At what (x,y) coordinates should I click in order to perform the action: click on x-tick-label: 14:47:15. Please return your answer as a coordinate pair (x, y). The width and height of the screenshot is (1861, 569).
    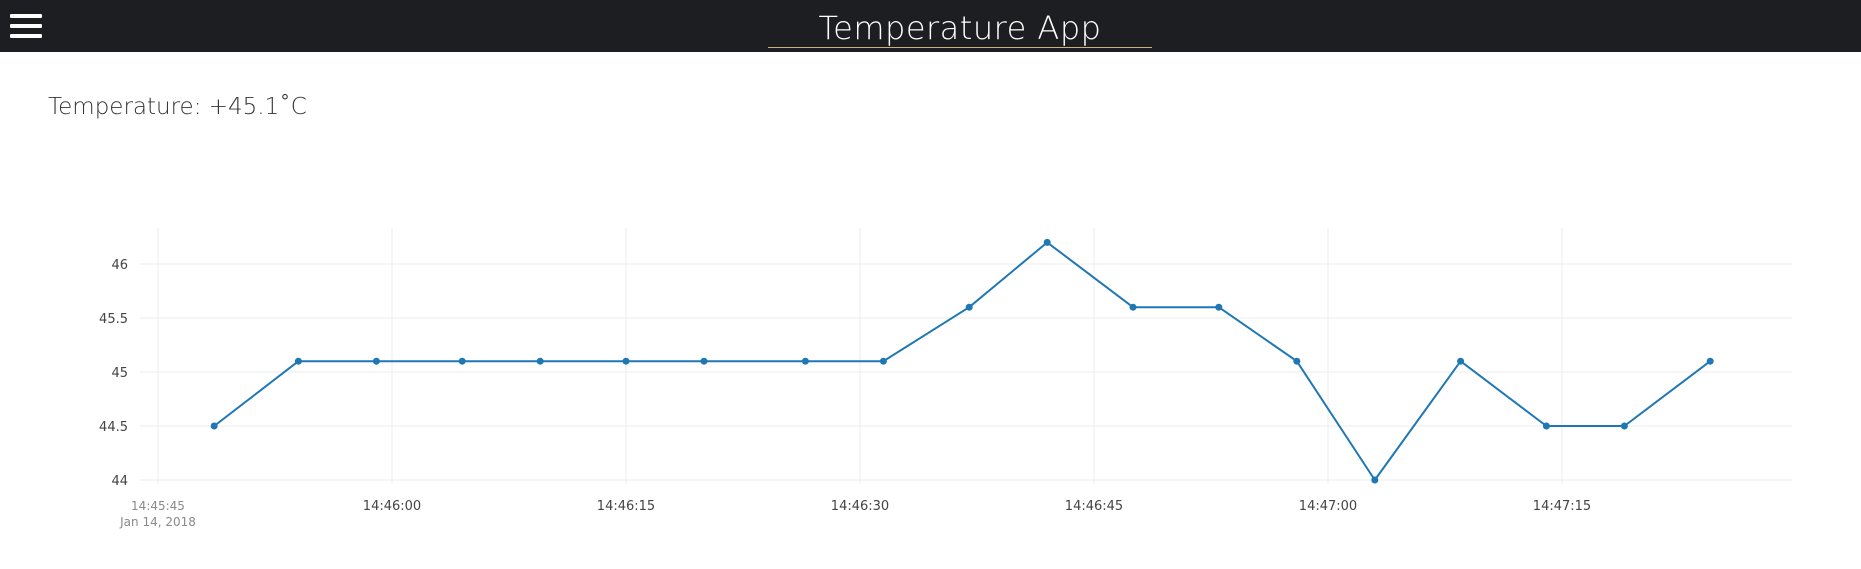
    Looking at the image, I should click on (1562, 506).